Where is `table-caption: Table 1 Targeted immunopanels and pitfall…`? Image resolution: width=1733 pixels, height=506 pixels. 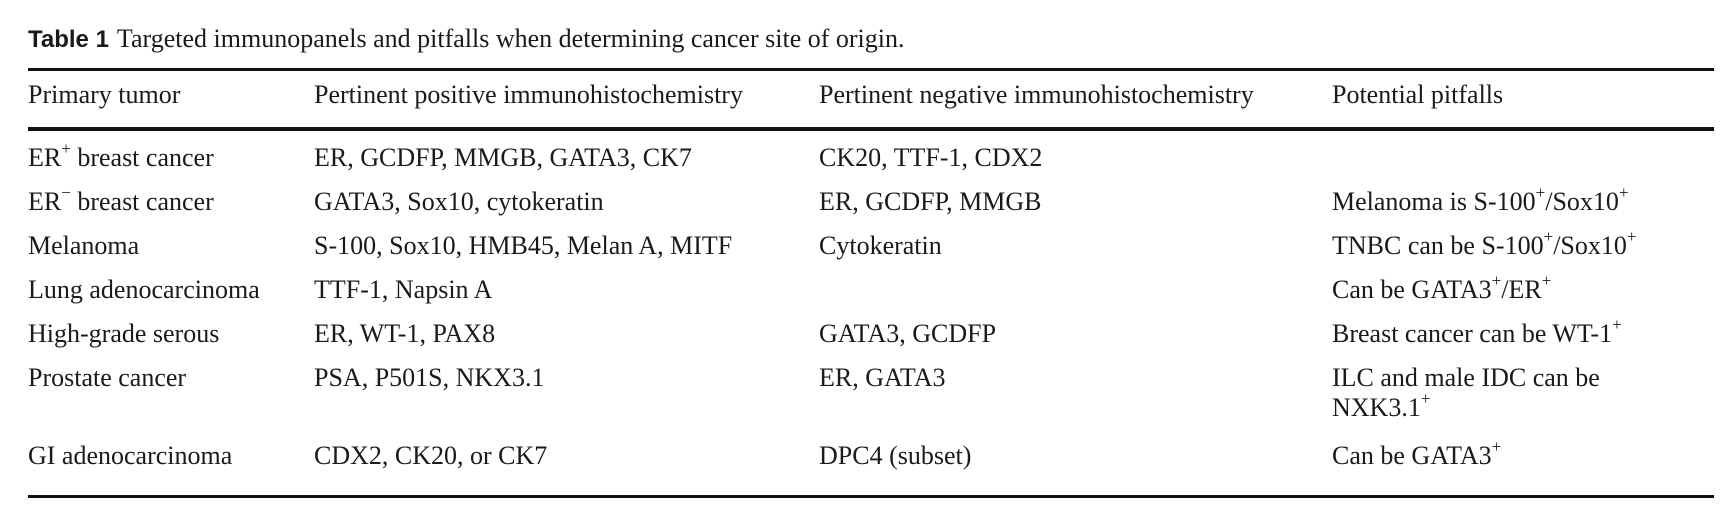
table-caption: Table 1 Targeted immunopanels and pitfall… is located at coordinates (466, 39).